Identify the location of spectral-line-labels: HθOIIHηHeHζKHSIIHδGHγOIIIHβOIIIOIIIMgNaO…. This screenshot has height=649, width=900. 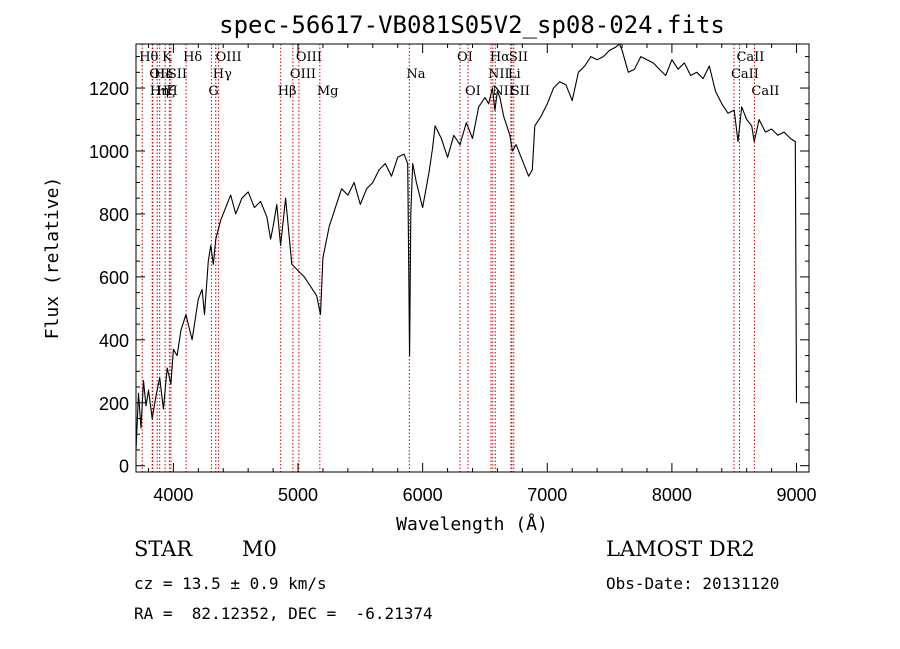
(459, 74).